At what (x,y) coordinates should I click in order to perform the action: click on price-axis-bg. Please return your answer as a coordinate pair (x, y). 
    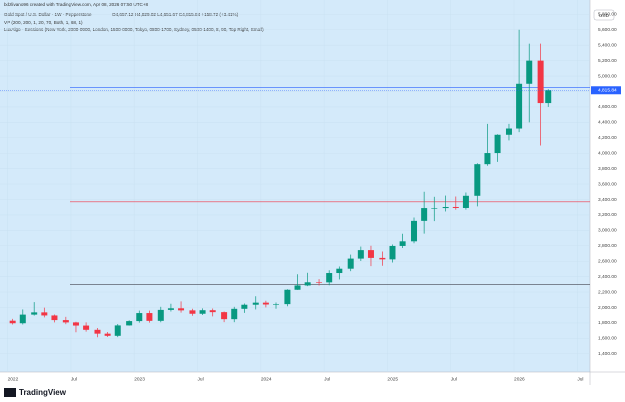
    Looking at the image, I should click on (607, 192).